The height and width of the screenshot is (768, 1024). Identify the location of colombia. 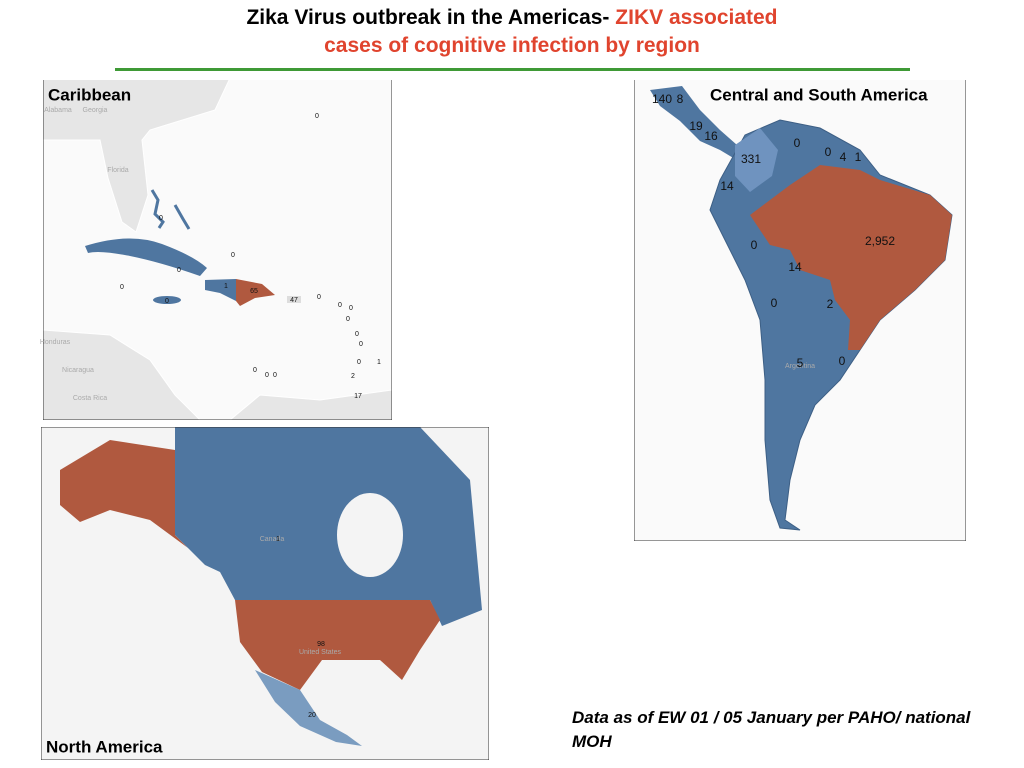
(756, 160).